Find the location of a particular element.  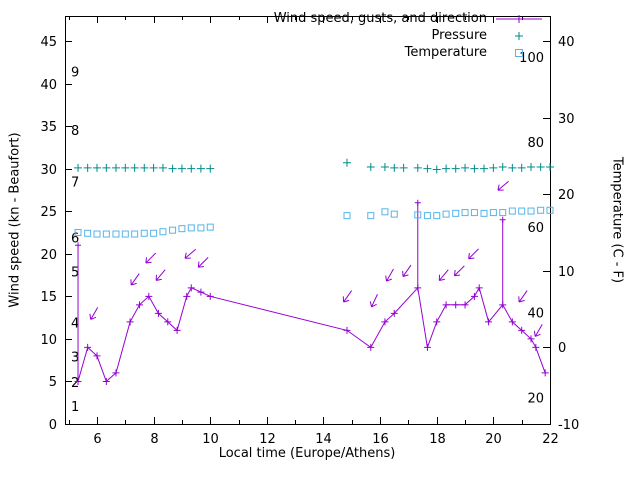

svg-text: 80 is located at coordinates (535, 143).